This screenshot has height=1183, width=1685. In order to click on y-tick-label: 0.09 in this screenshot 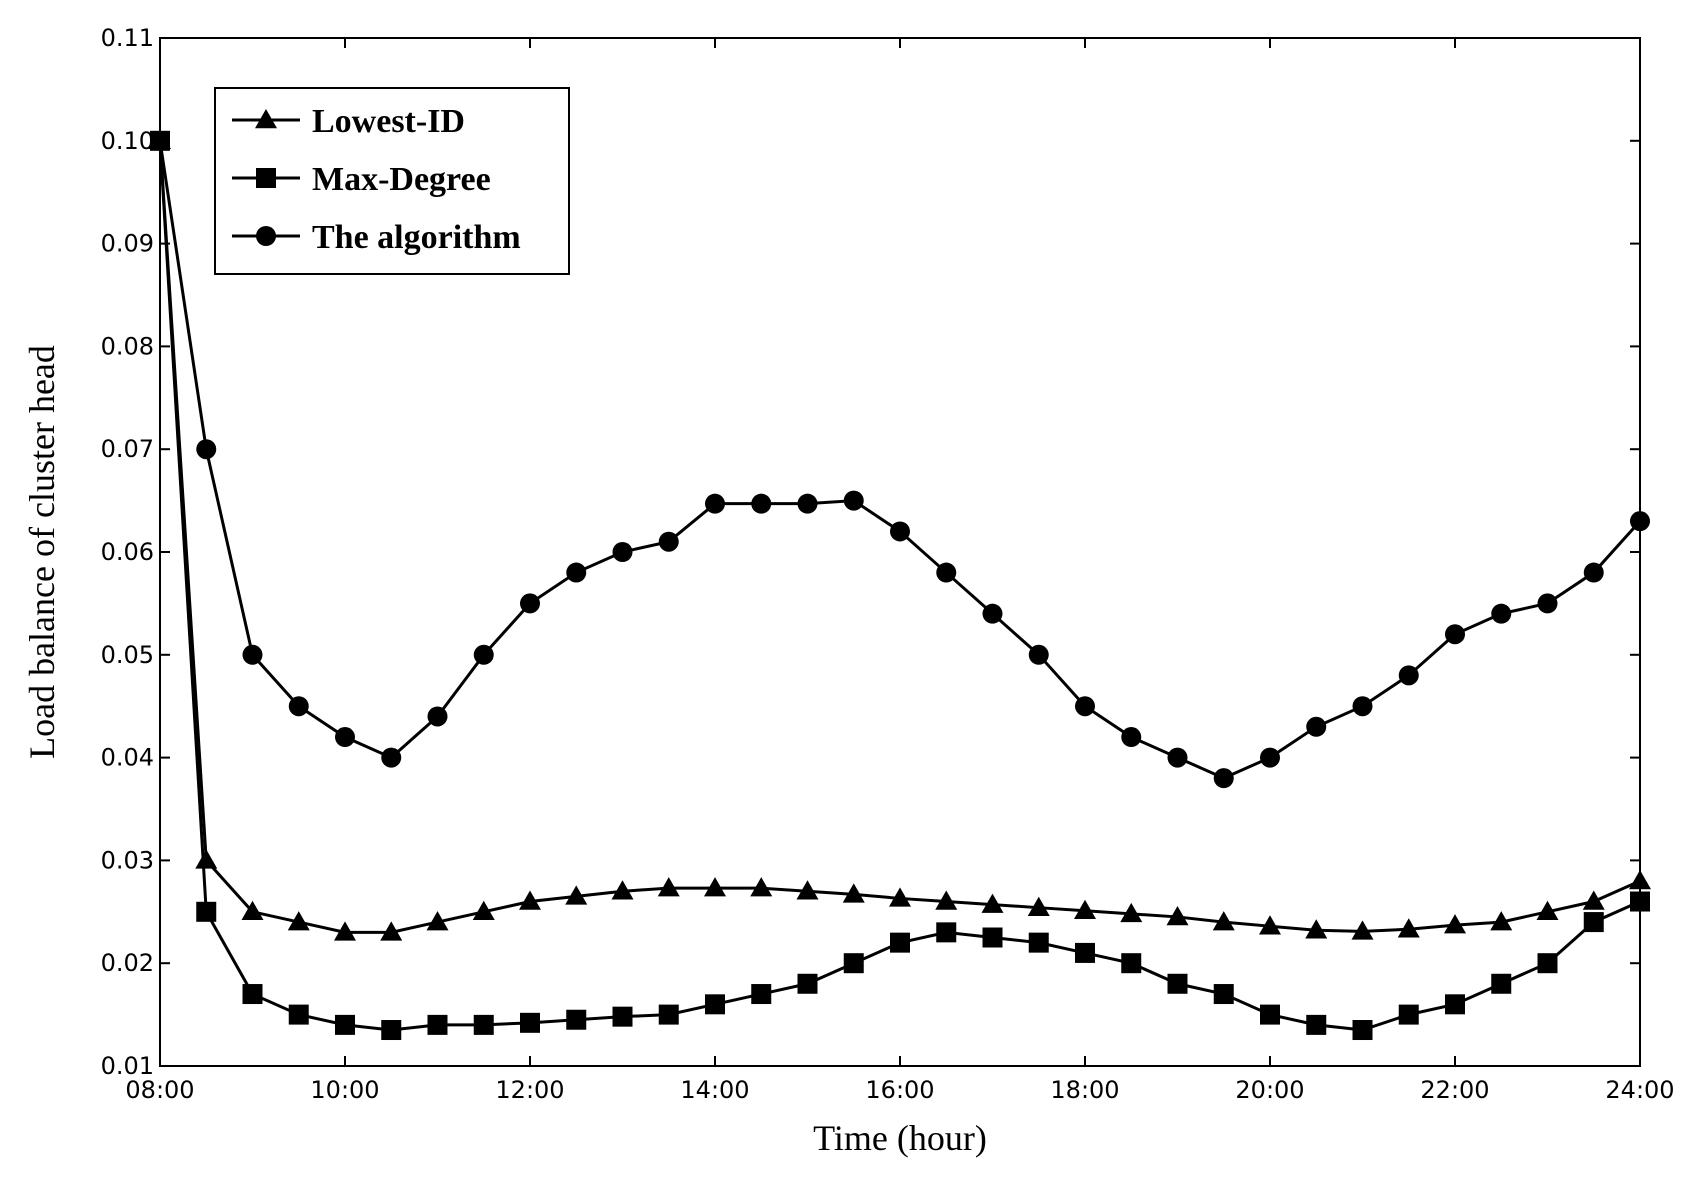, I will do `click(127, 244)`.